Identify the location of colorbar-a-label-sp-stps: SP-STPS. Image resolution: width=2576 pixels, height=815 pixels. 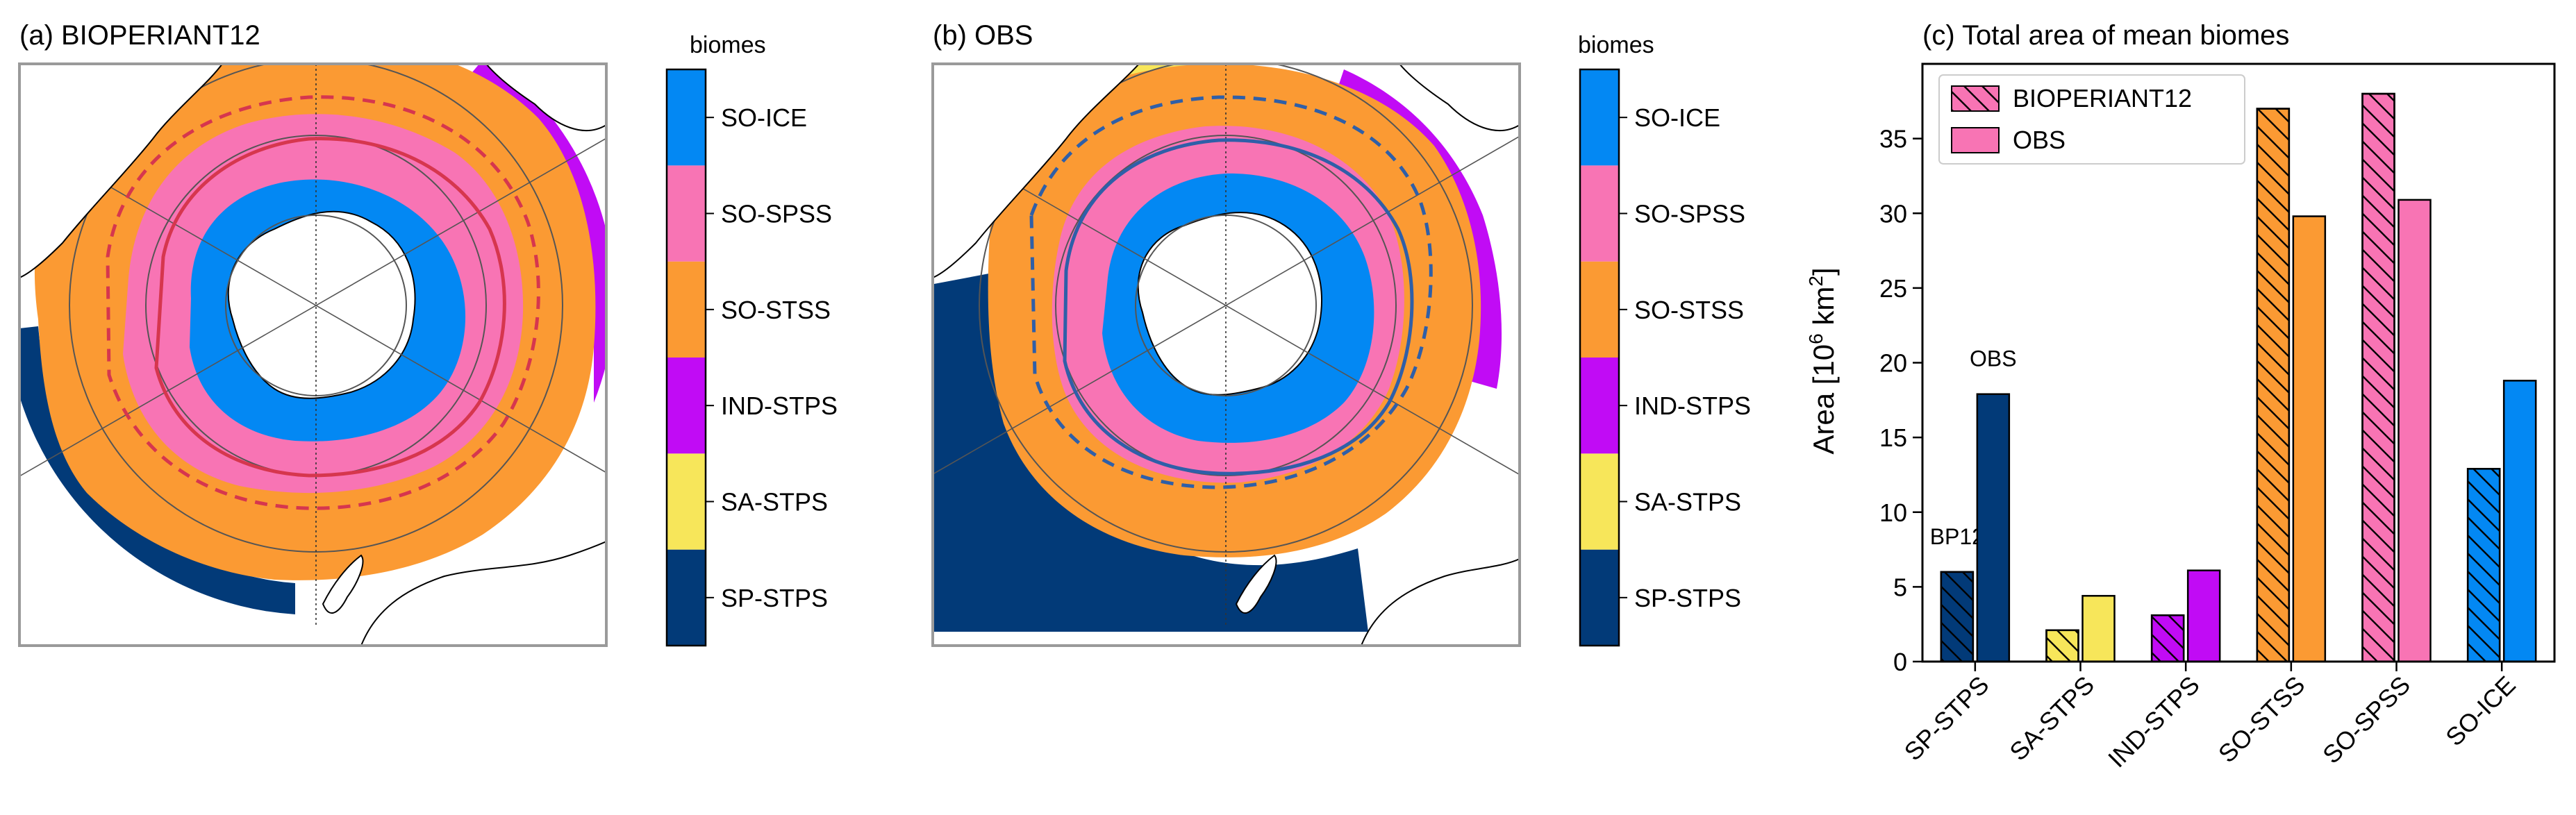
(774, 598).